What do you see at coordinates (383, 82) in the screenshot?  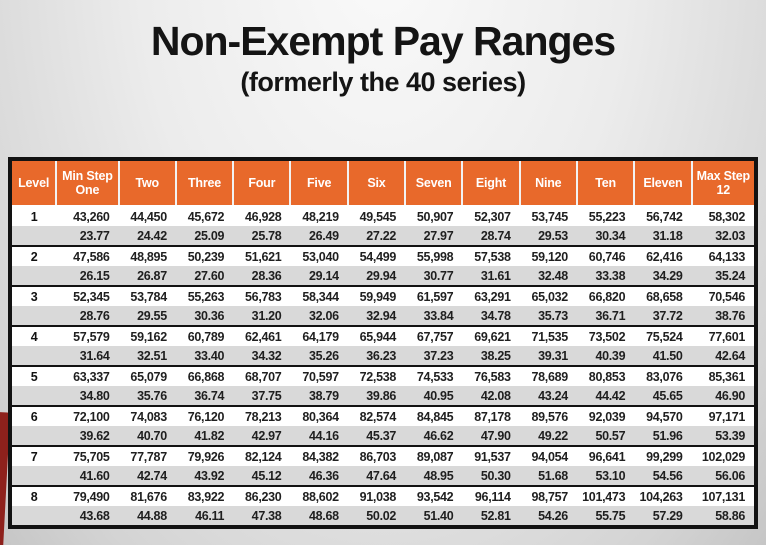 I see `page-subtitle: (formerly the 40 series)` at bounding box center [383, 82].